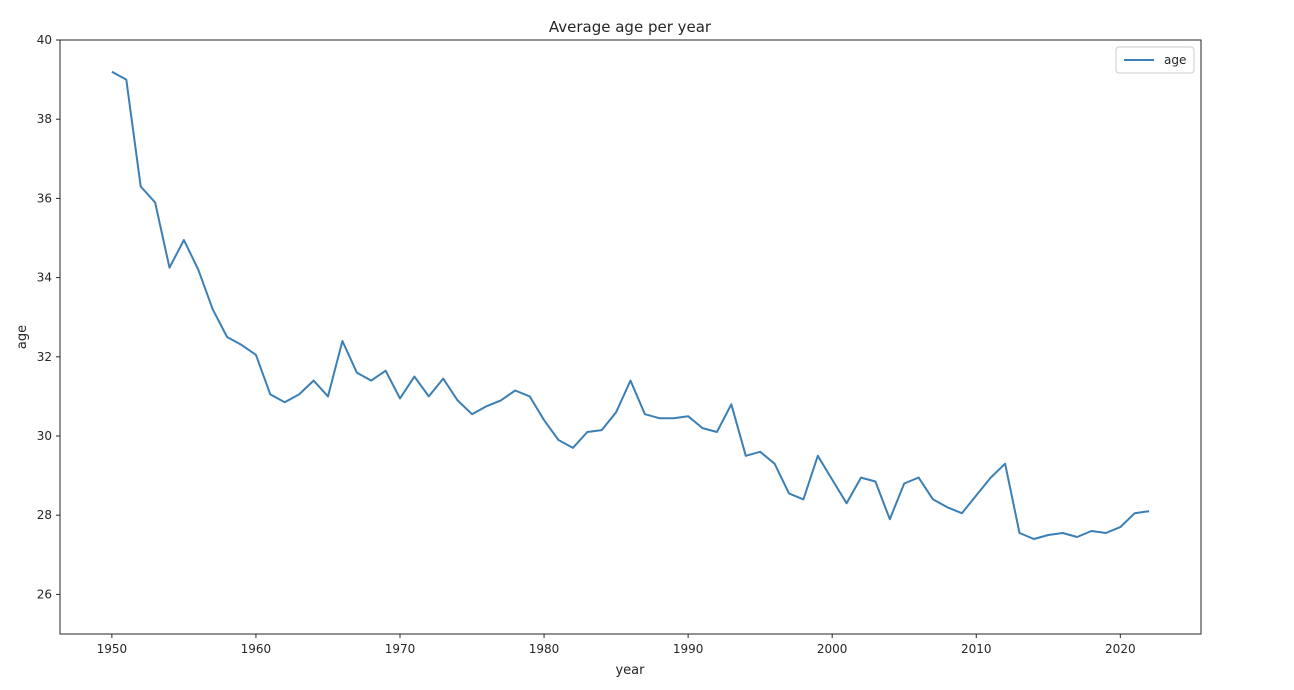 Image resolution: width=1294 pixels, height=690 pixels. Describe the element at coordinates (630, 670) in the screenshot. I see `x-axis-label: year` at that location.